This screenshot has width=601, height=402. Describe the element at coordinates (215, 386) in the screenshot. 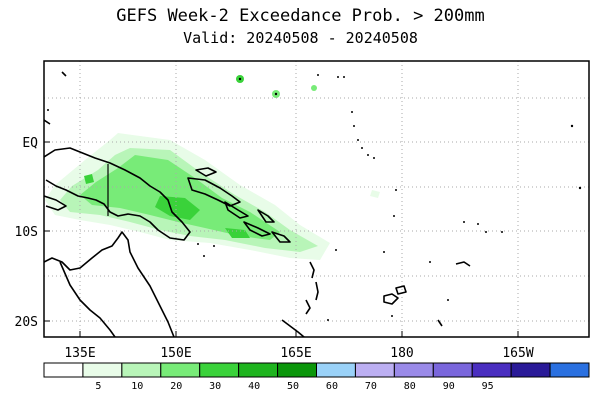

I see `colorbar-tick-label: 30` at that location.